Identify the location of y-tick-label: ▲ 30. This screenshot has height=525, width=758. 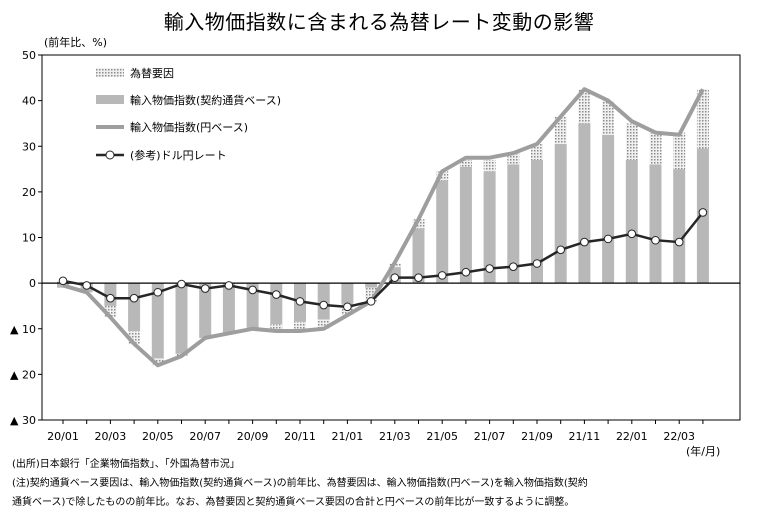
(23, 420).